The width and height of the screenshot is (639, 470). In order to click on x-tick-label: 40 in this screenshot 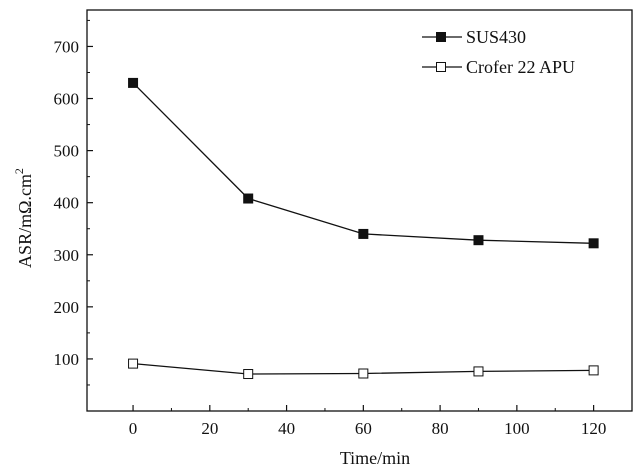, I will do `click(286, 428)`.